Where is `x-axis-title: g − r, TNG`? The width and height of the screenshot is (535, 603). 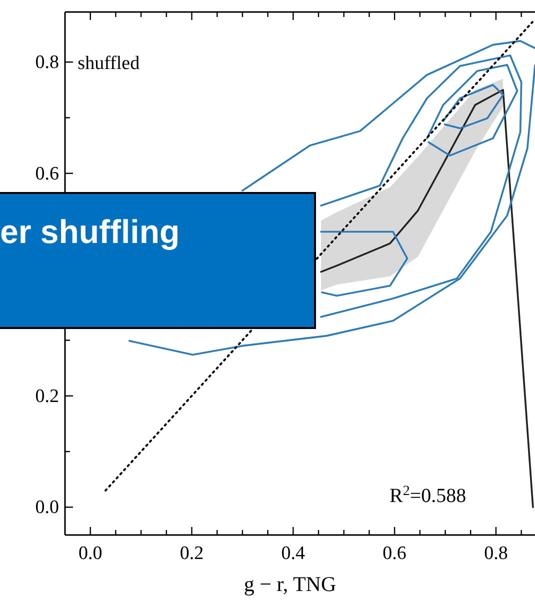
x-axis-title: g − r, TNG is located at coordinates (290, 584).